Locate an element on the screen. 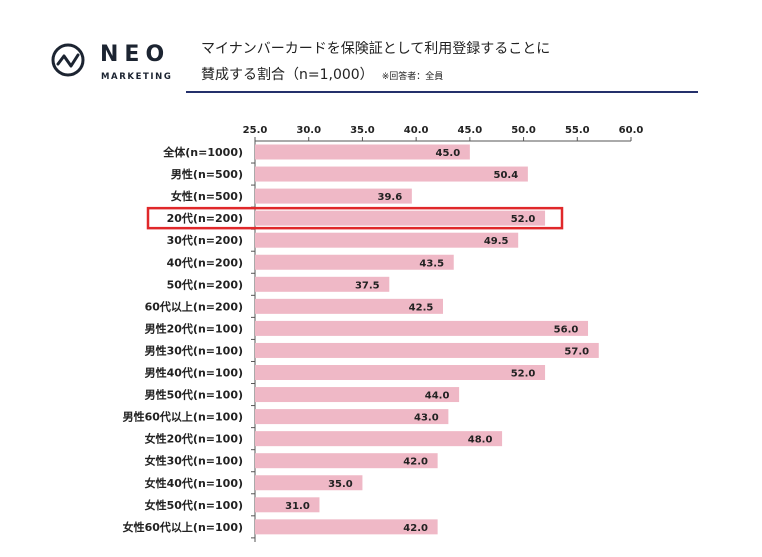  x-tick-label: 50.0 is located at coordinates (523, 130).